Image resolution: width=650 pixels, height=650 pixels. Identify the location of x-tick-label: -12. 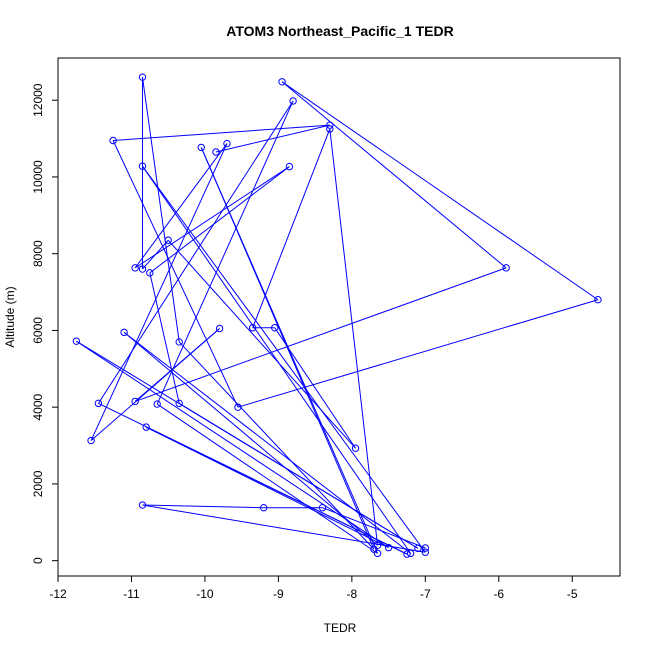
(58, 594).